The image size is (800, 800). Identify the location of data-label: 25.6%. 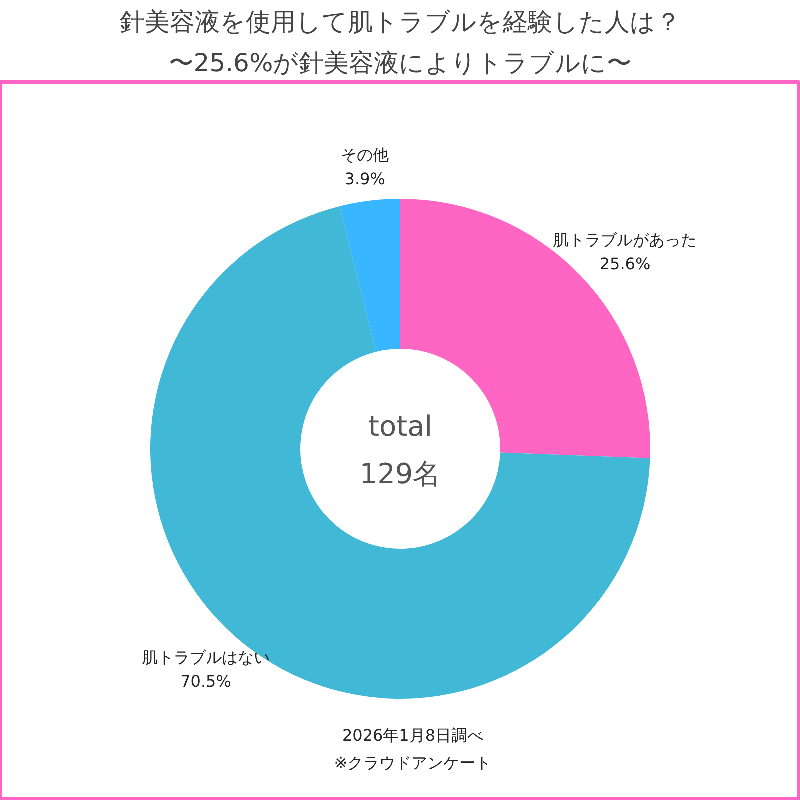
(625, 264).